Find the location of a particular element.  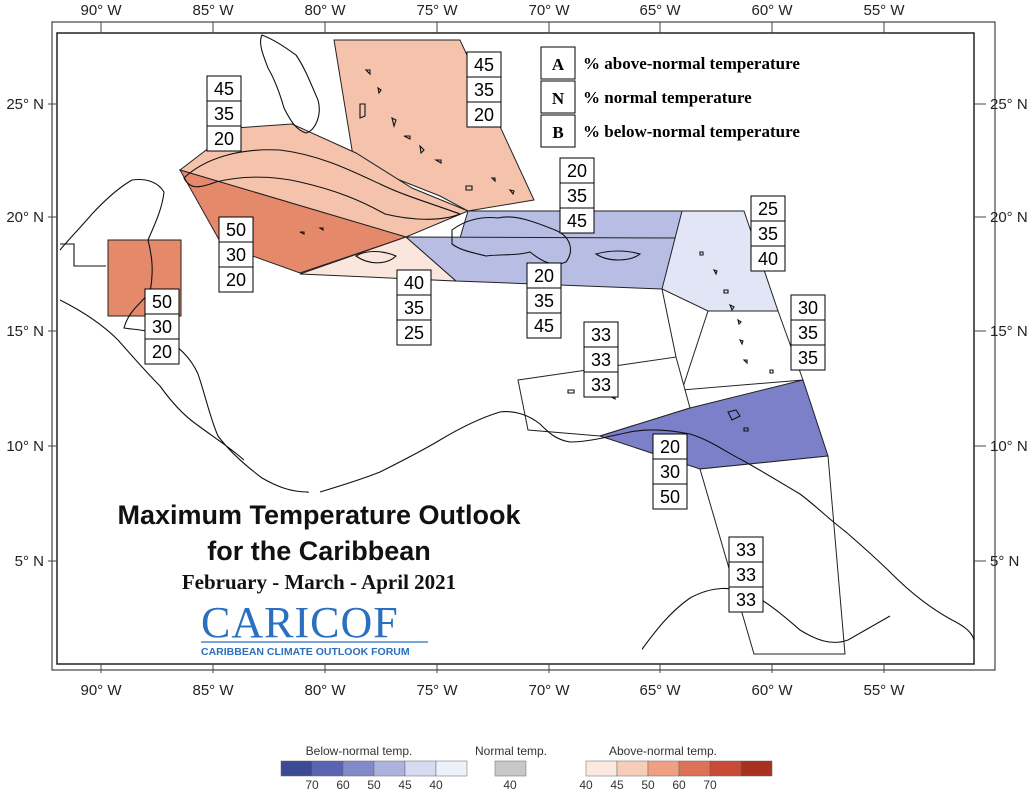

scale-label: 45 is located at coordinates (405, 784).